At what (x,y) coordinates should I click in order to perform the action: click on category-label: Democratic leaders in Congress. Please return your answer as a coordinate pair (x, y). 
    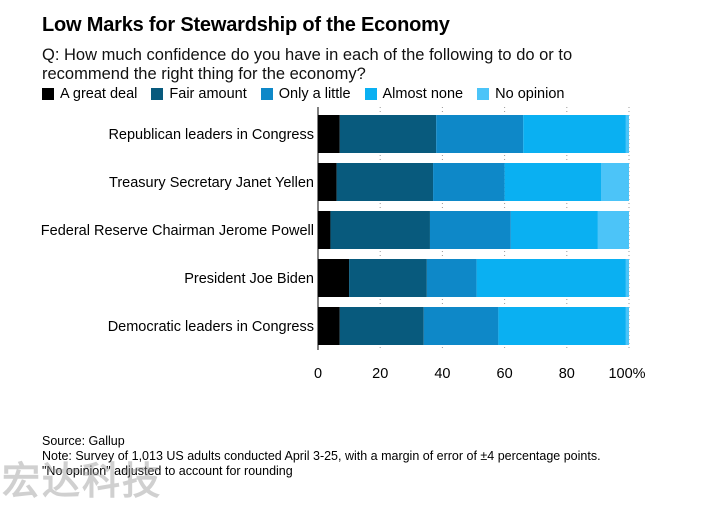
    Looking at the image, I should click on (211, 327).